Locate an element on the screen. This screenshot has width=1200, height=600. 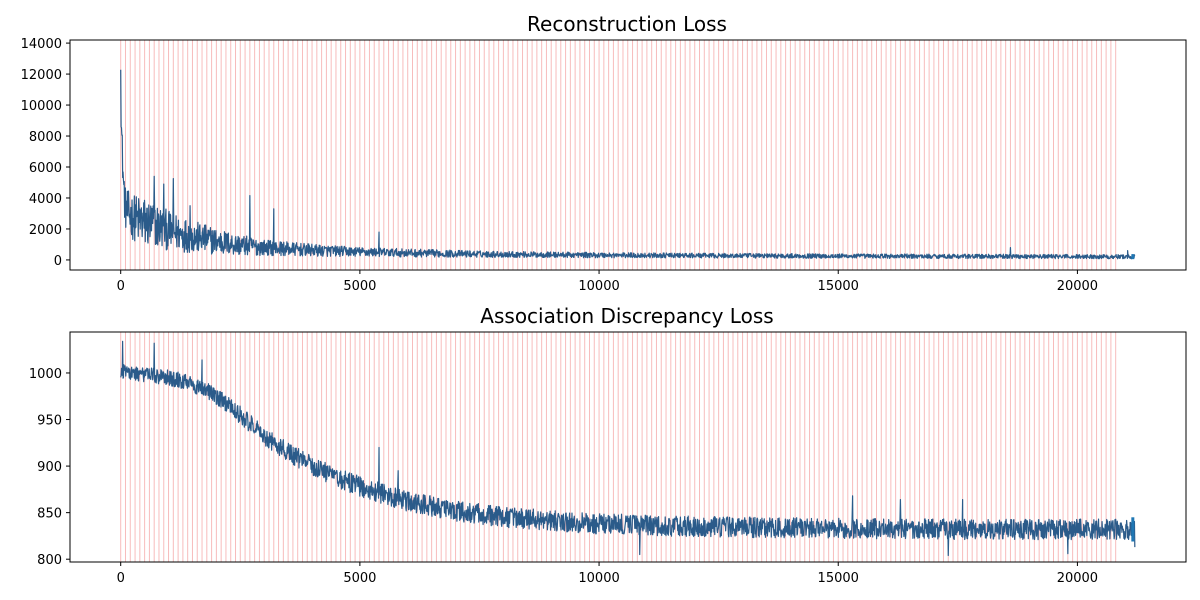
y-tick-label: 12000 is located at coordinates (41, 75).